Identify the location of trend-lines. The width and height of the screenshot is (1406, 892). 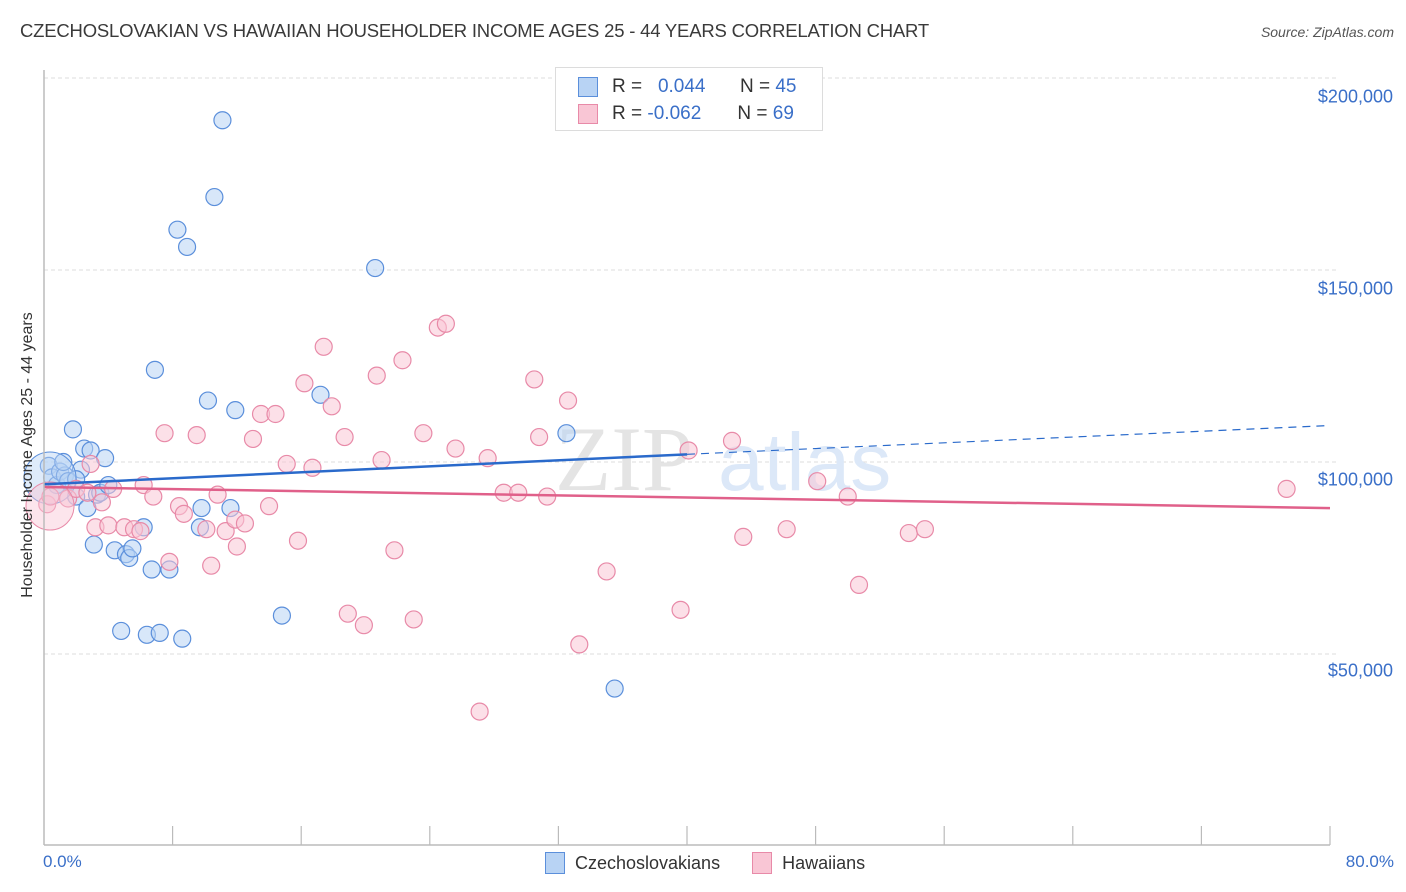
(687, 467).